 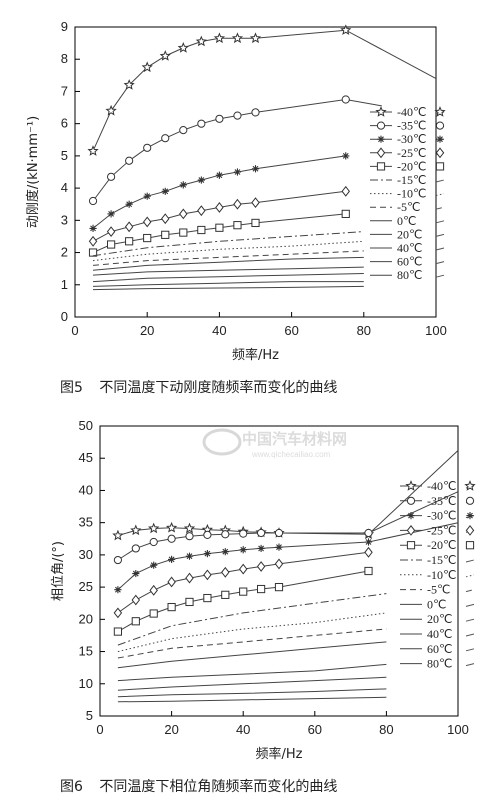 What do you see at coordinates (71, 787) in the screenshot?
I see `figure6-number: 图6` at bounding box center [71, 787].